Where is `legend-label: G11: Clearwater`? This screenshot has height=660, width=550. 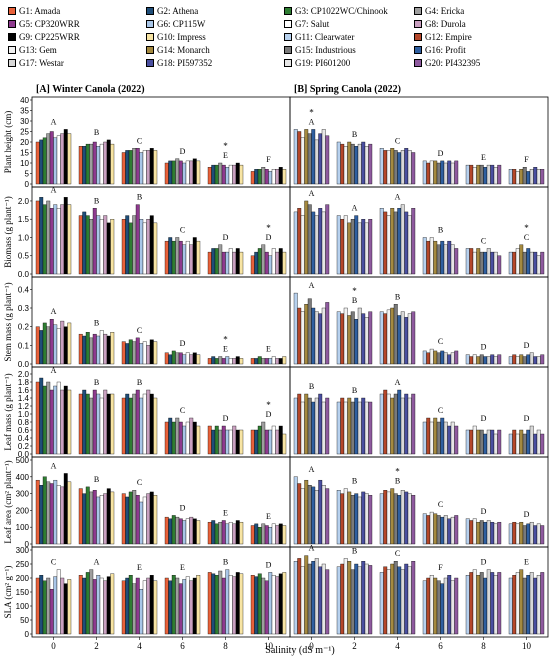 legend-label: G11: Clearwater is located at coordinates (325, 36).